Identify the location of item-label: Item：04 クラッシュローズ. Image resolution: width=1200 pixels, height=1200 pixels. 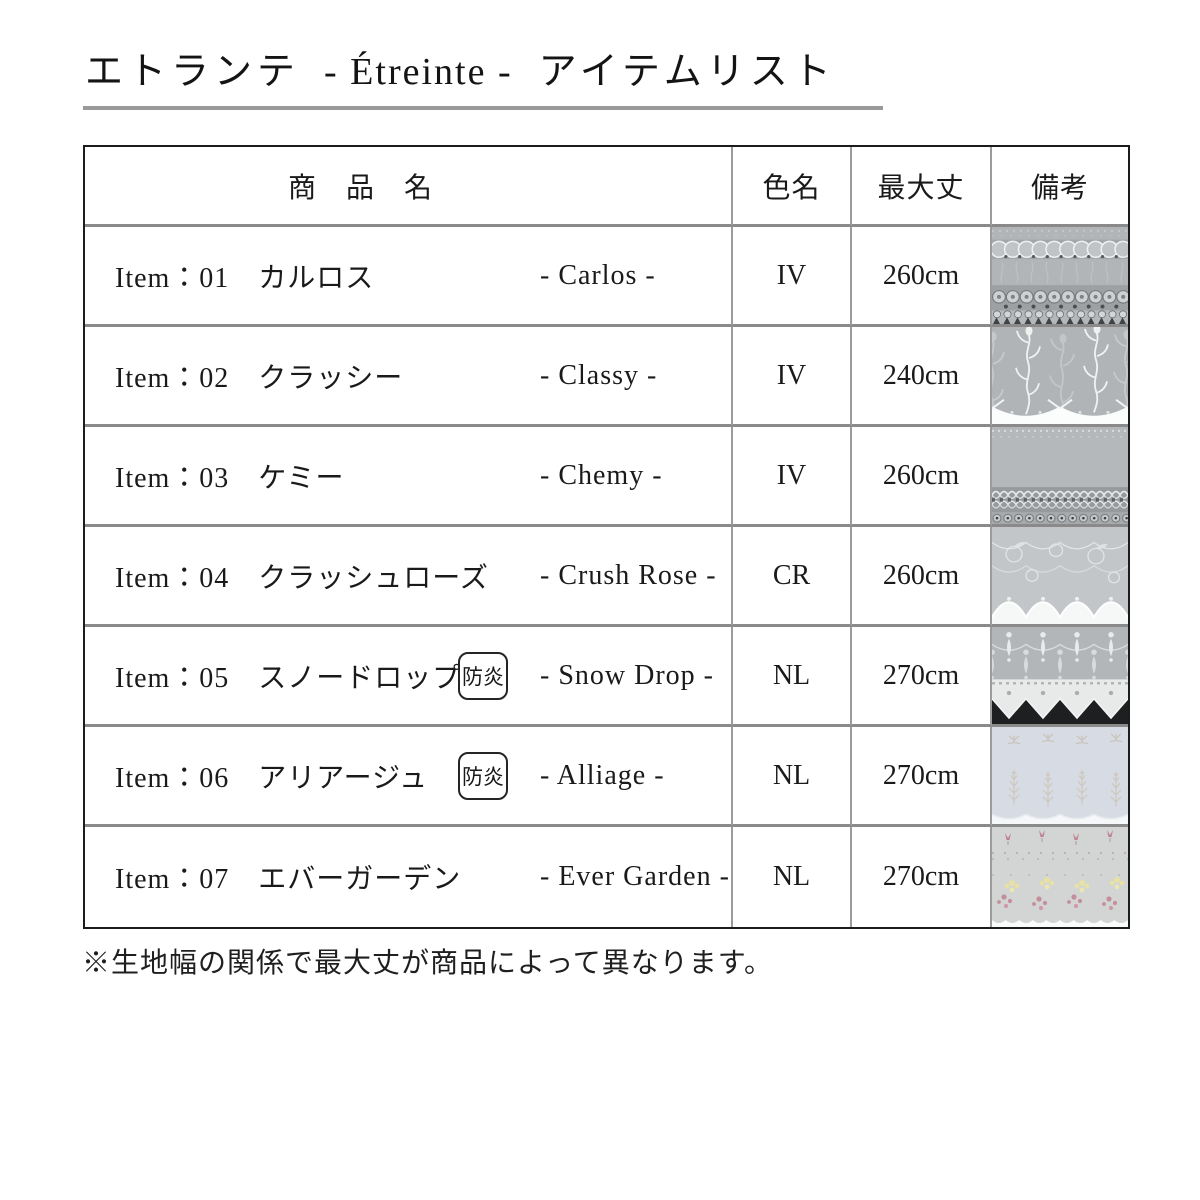
(302, 578).